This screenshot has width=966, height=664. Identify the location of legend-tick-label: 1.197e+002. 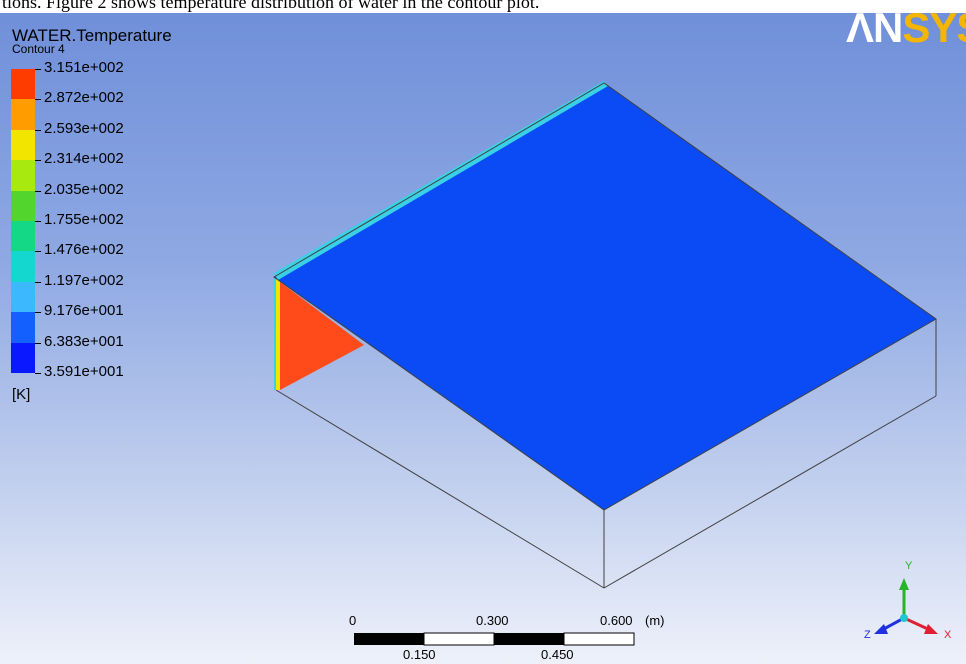
(84, 280).